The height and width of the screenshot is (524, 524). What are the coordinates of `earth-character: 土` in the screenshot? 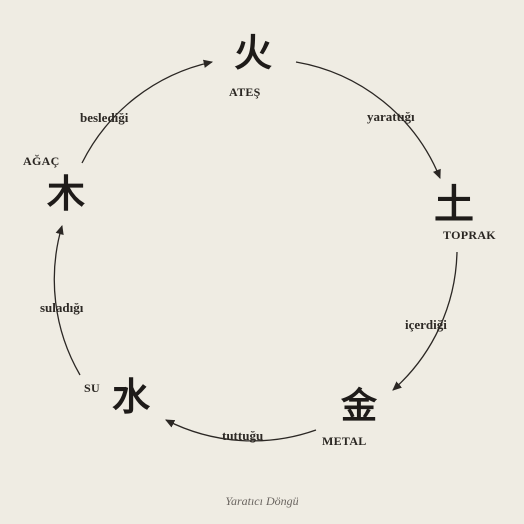 It's located at (454, 204).